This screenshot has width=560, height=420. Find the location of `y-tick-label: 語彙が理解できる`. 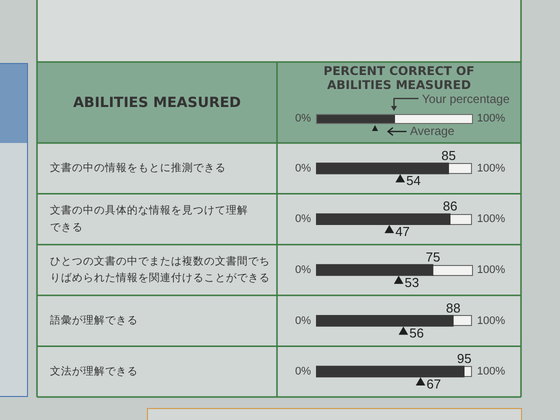

y-tick-label: 語彙が理解できる is located at coordinates (94, 320).